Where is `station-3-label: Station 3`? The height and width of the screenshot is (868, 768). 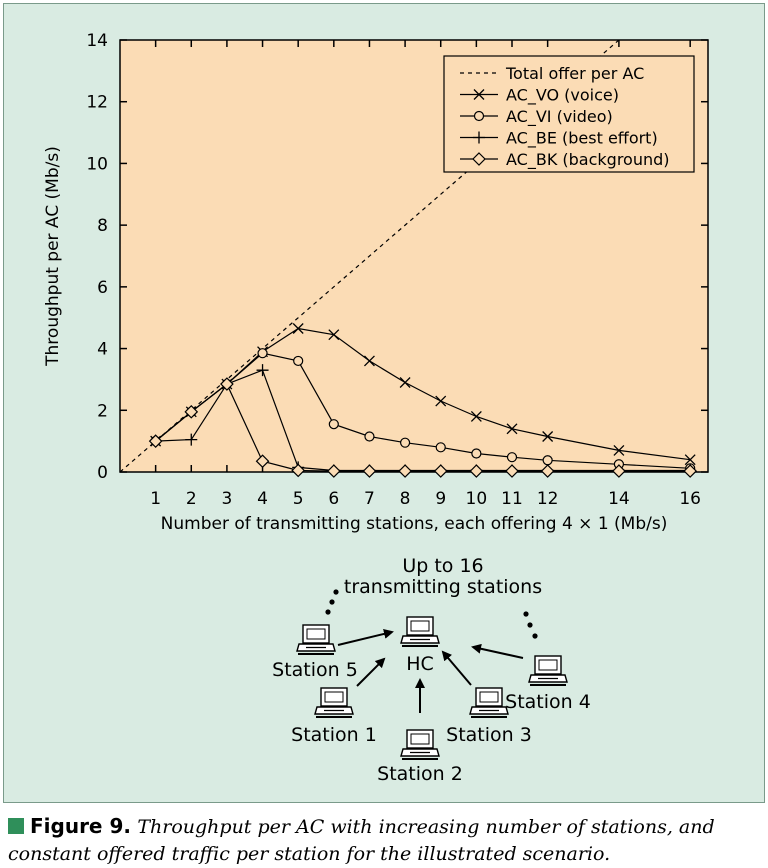
station-3-label: Station 3 is located at coordinates (489, 735).